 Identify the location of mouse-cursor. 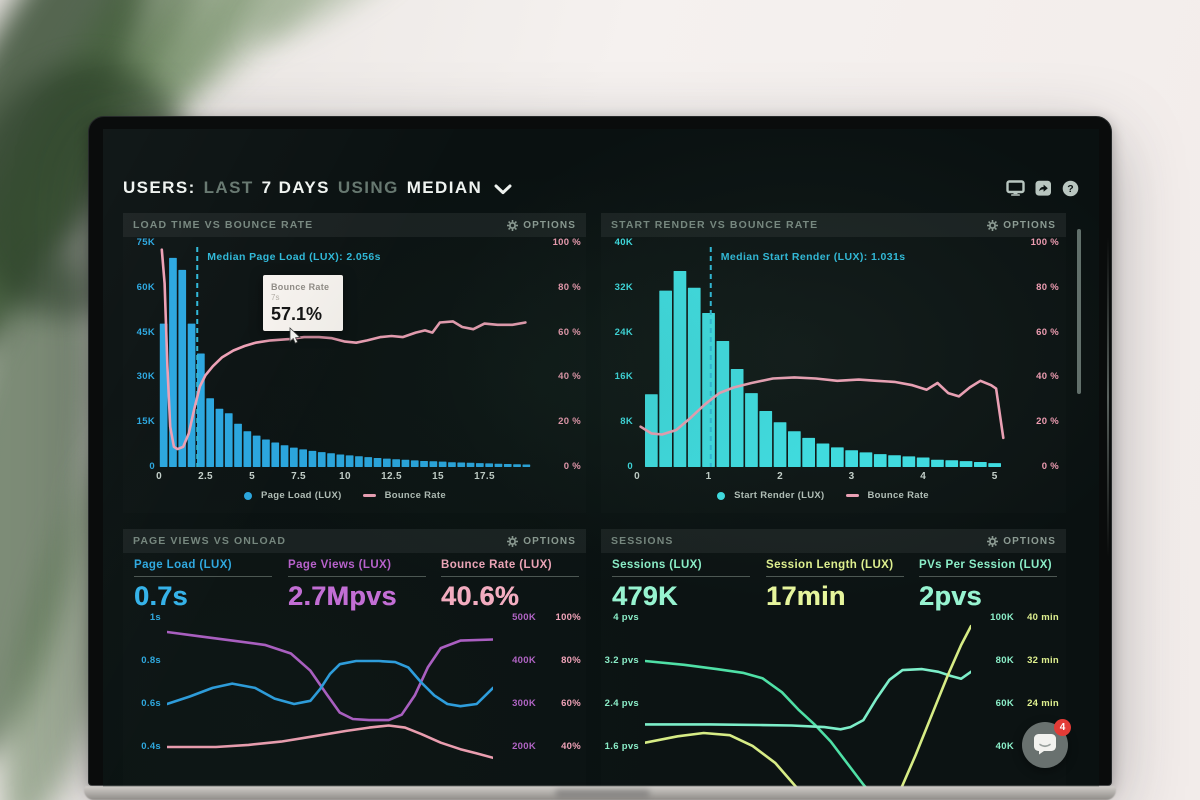
(295, 335).